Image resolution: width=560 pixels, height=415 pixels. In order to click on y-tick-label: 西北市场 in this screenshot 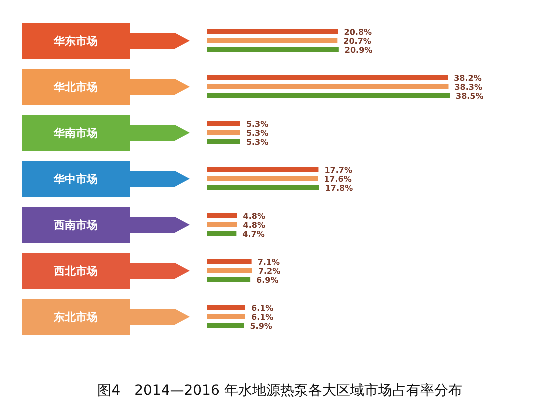, I will do `click(75, 271)`.